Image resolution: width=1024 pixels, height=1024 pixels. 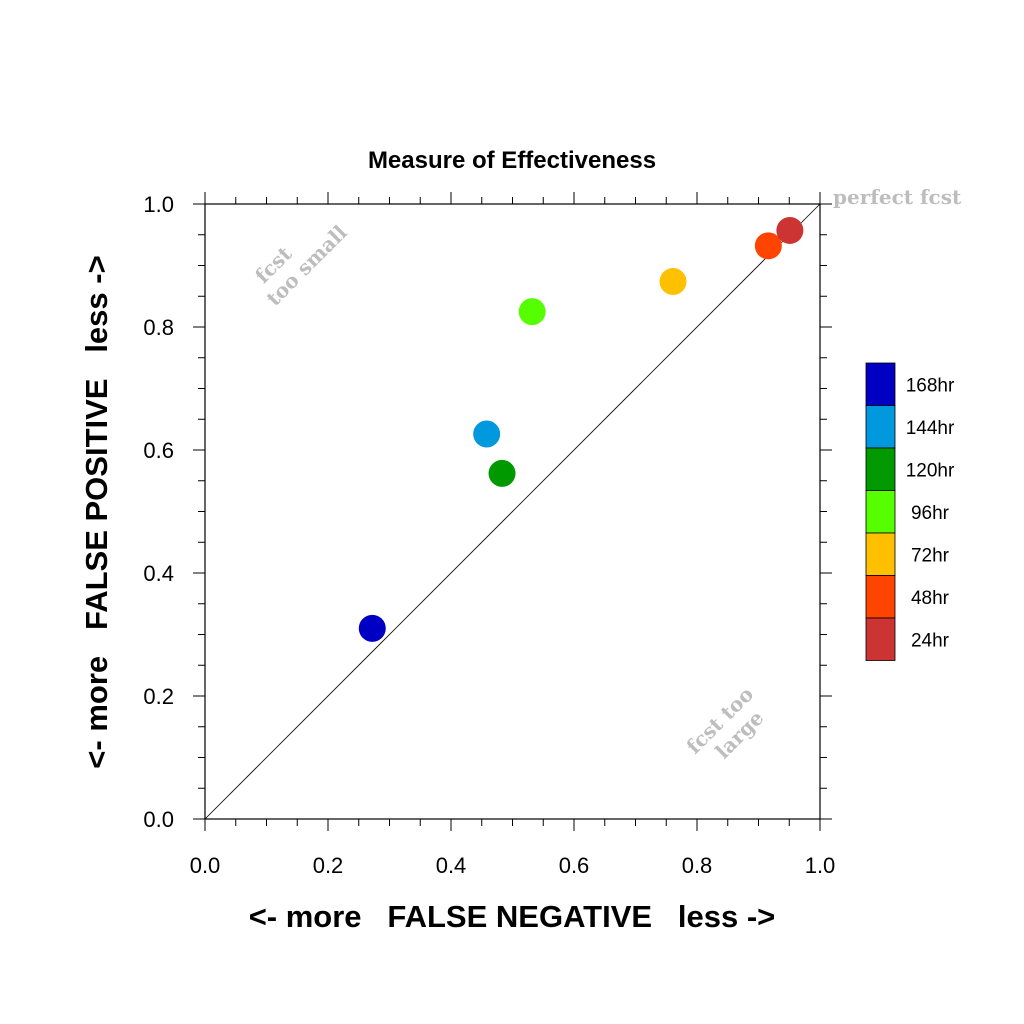 What do you see at coordinates (158, 327) in the screenshot?
I see `y-tick-label: 0.8` at bounding box center [158, 327].